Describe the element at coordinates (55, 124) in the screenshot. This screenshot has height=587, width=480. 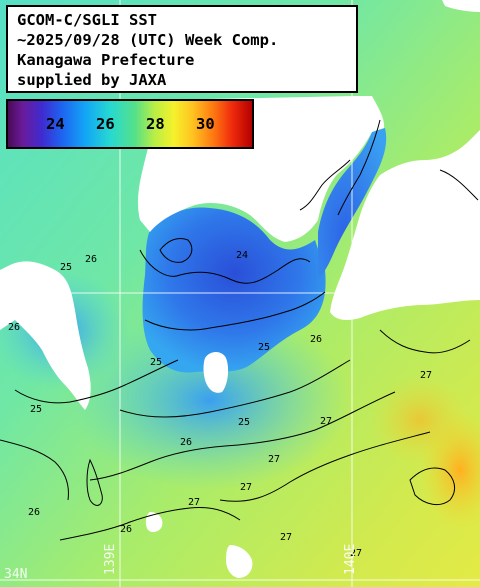
I see `legend-tick: 24` at that location.